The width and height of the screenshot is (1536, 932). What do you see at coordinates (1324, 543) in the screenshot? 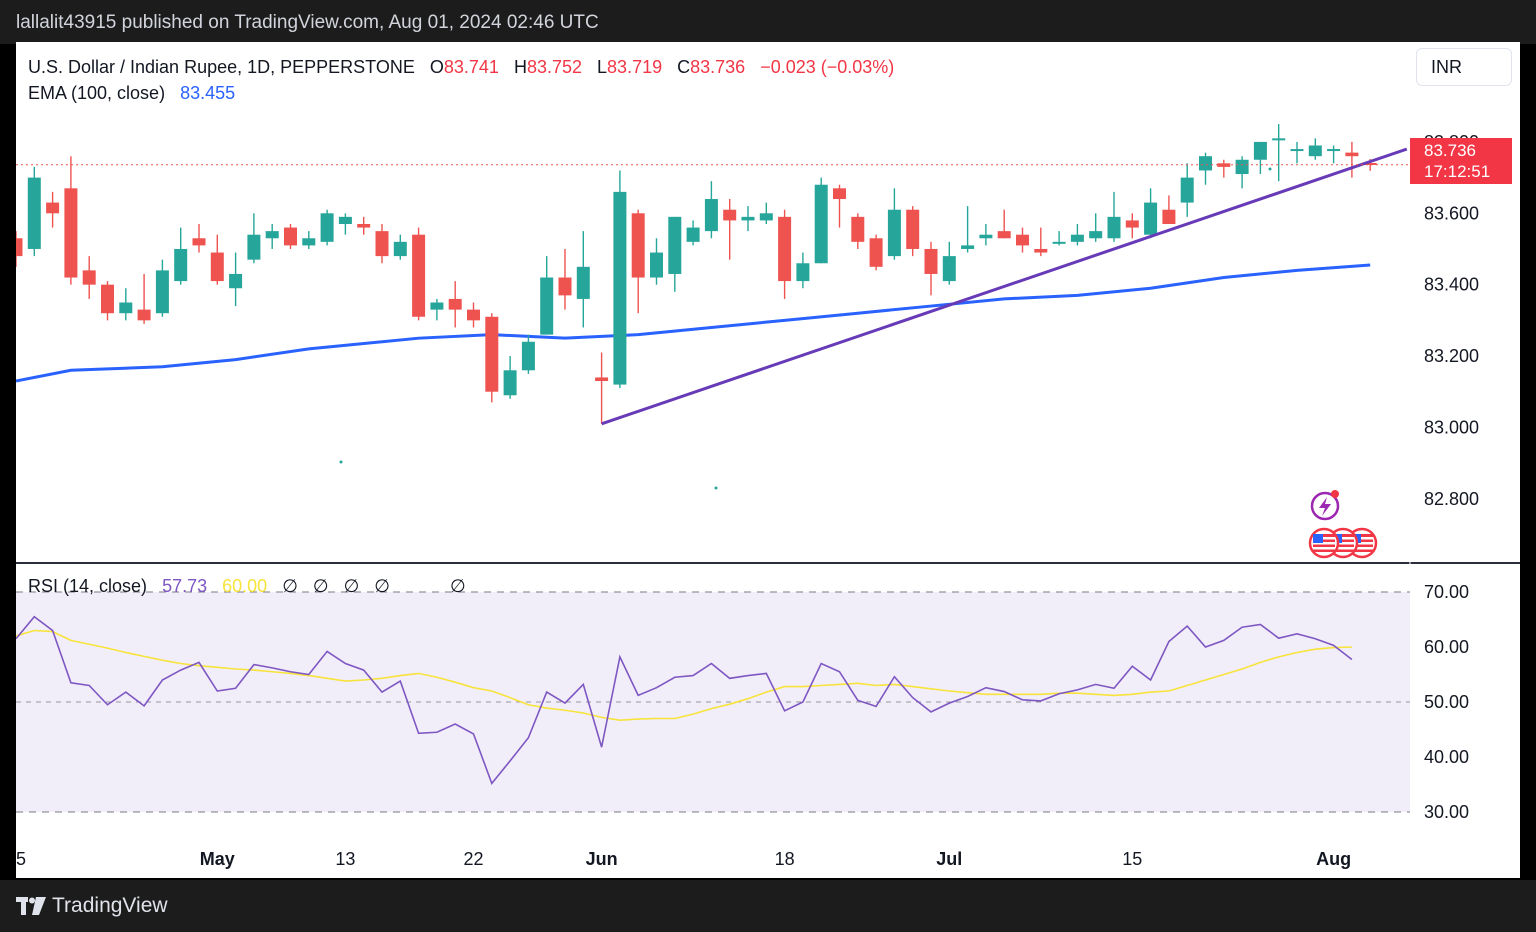
I see `us-flag-icon` at bounding box center [1324, 543].